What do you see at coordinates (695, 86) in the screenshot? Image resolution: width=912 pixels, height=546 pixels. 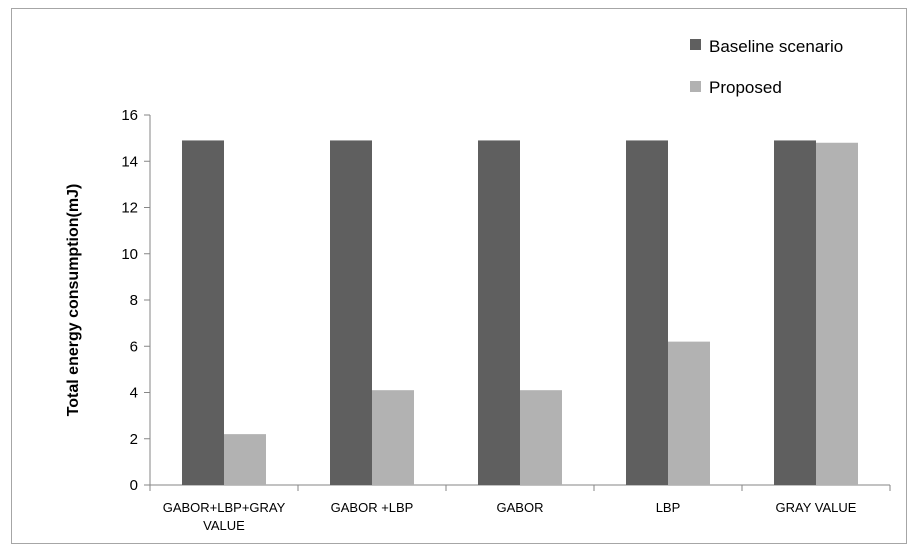 I see `legend-swatch-proposed` at bounding box center [695, 86].